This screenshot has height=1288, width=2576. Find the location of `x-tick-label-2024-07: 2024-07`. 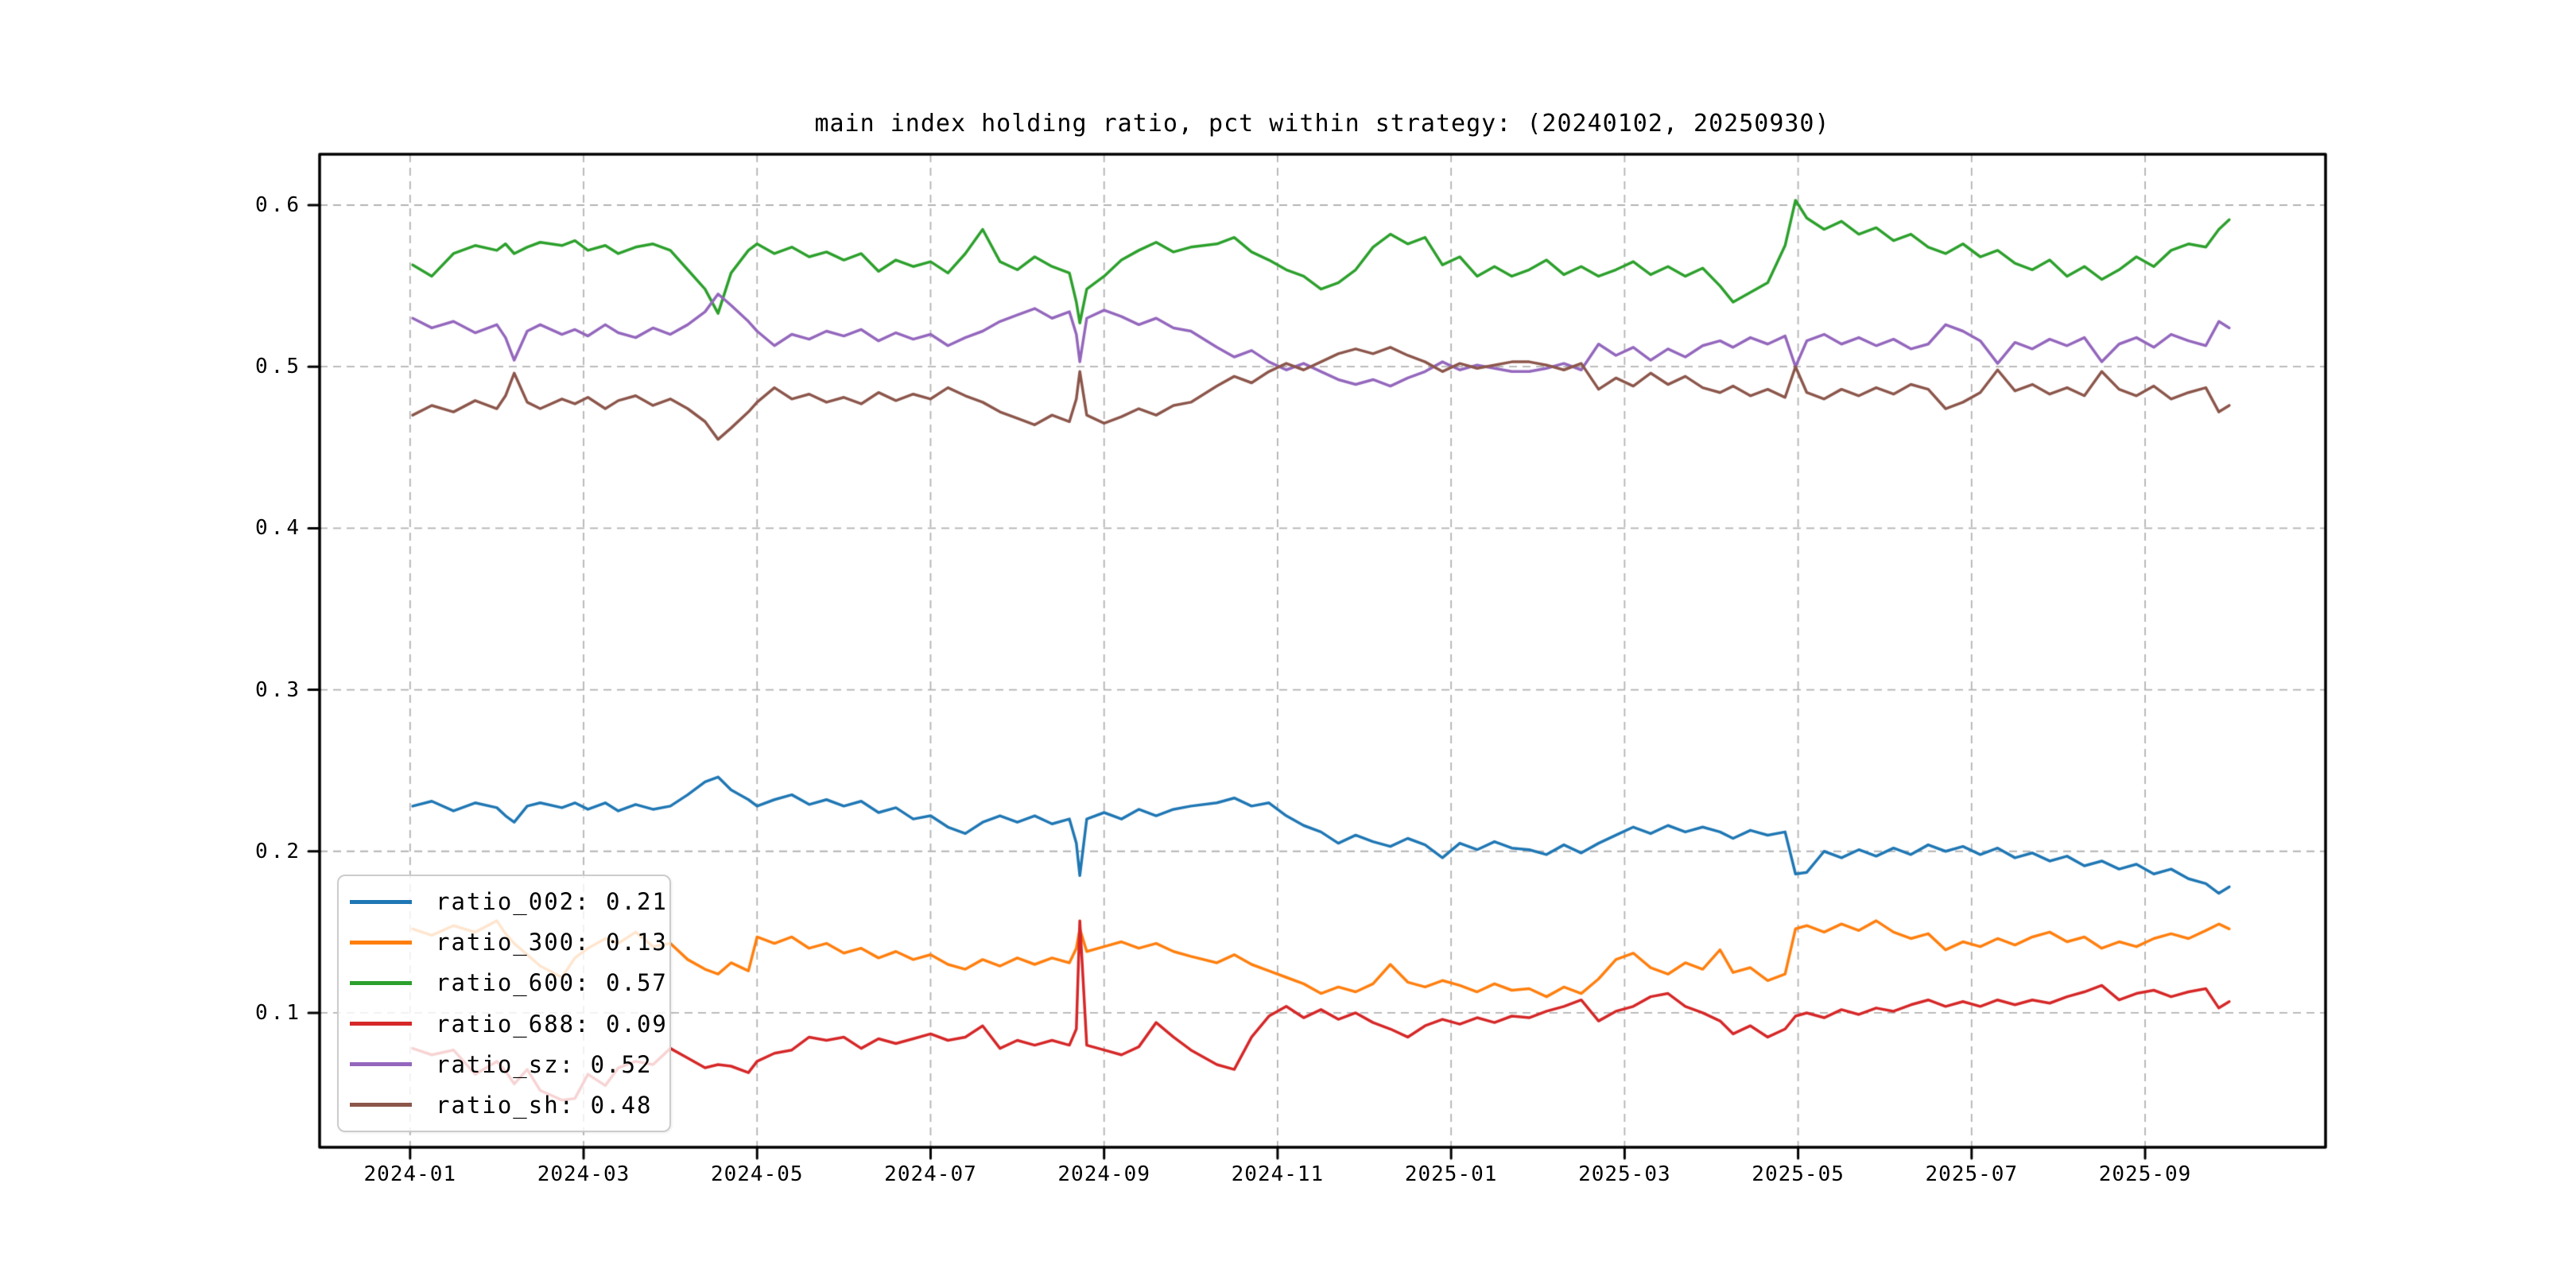

x-tick-label-2024-07: 2024-07 is located at coordinates (930, 1174).